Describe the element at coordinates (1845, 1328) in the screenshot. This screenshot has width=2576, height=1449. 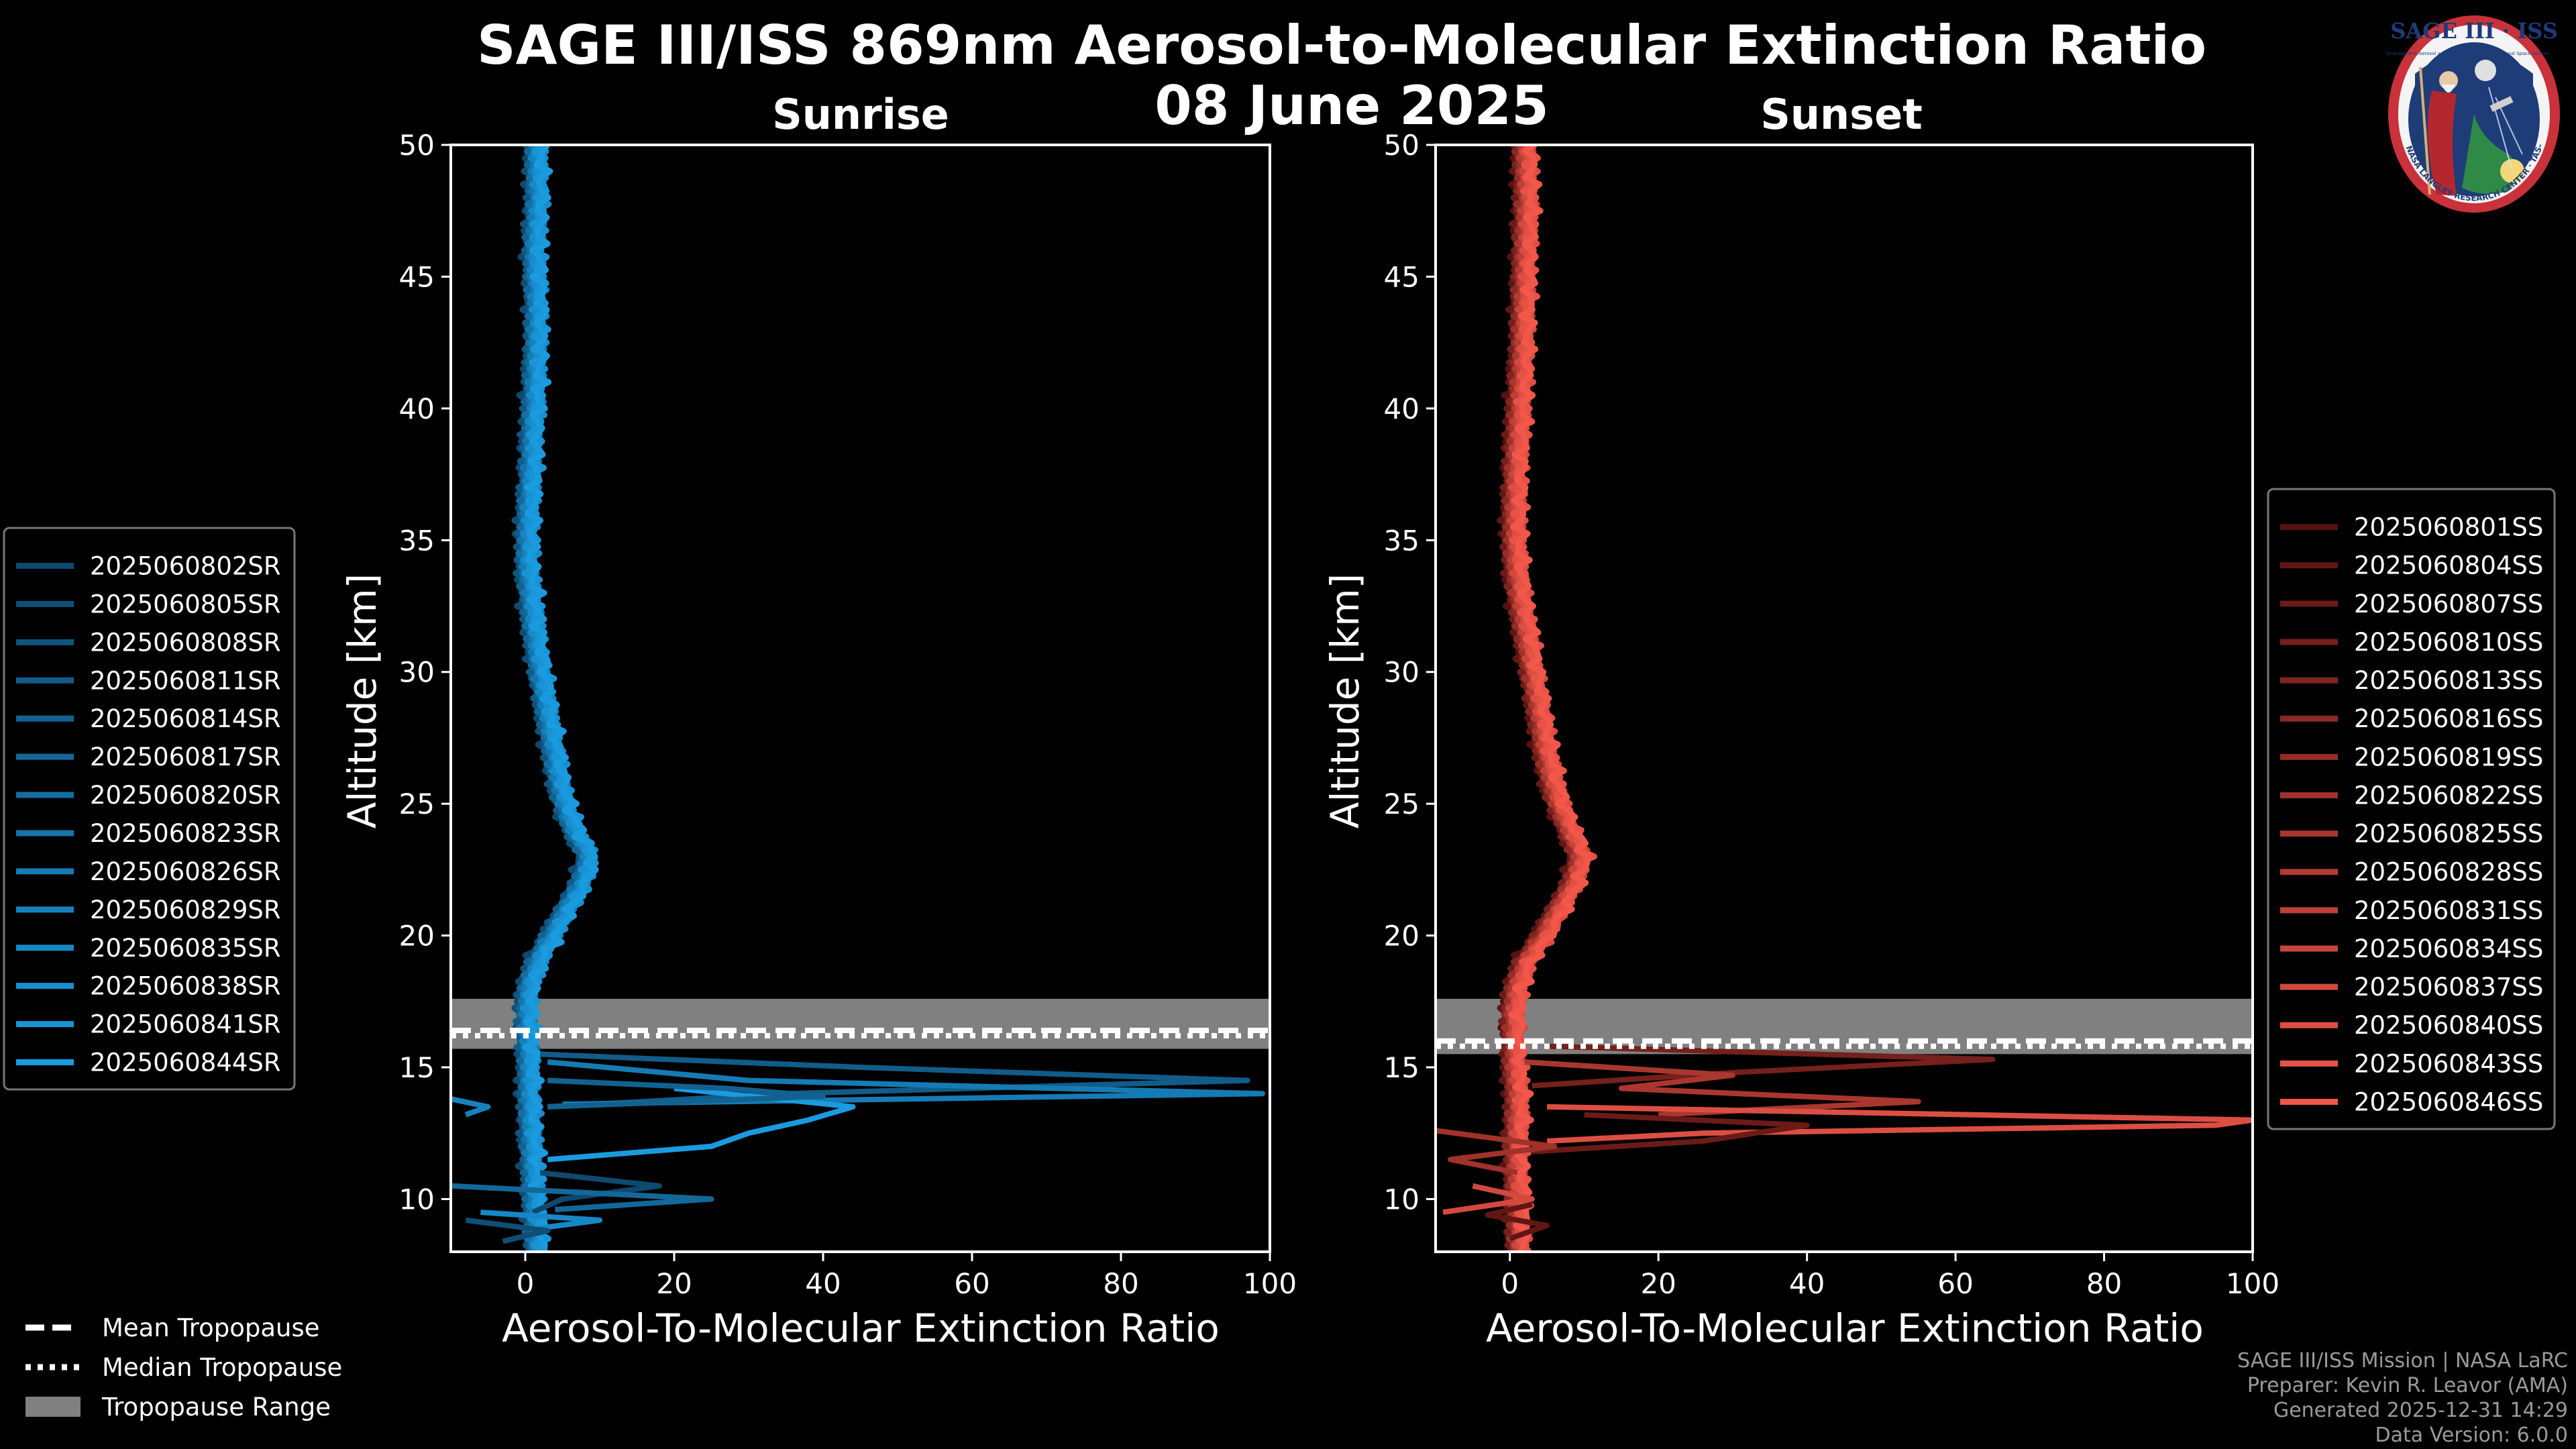
I see `sunset-x-axis-label: Aerosol-To-Molecular Extinction Ratio` at that location.